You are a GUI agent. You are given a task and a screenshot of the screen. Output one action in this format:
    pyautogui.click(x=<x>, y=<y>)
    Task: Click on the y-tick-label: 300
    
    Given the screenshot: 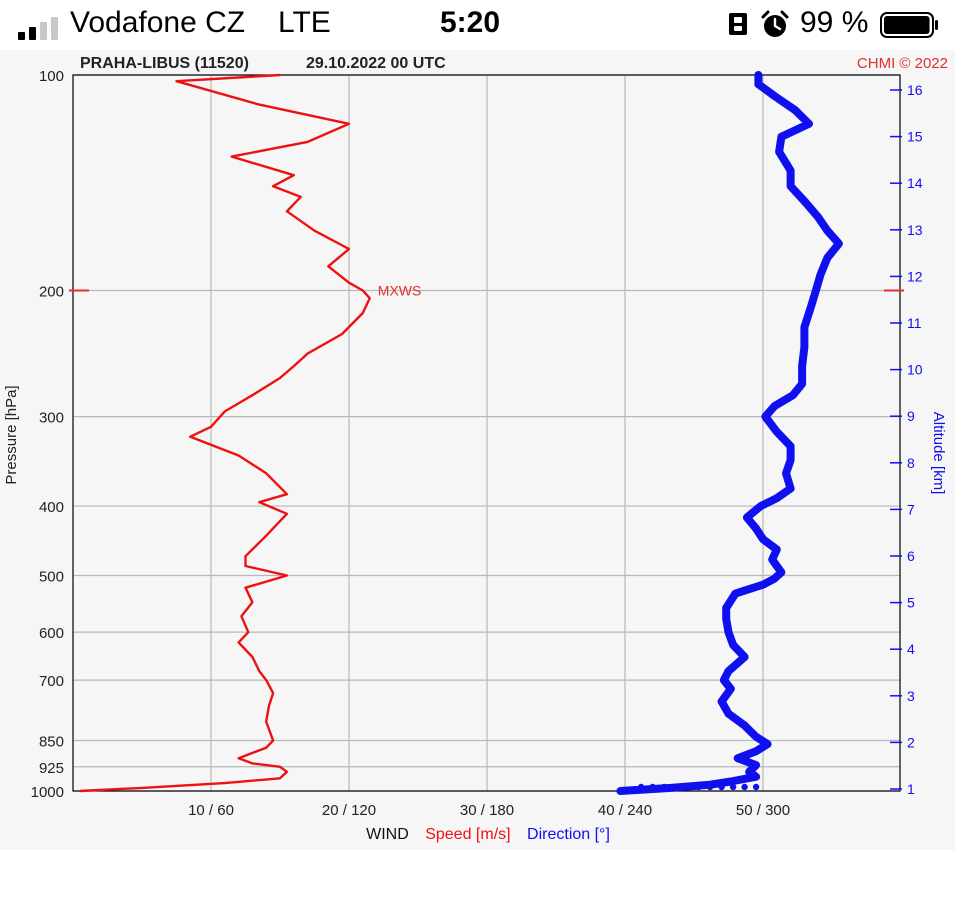 What is the action you would take?
    pyautogui.click(x=51, y=418)
    